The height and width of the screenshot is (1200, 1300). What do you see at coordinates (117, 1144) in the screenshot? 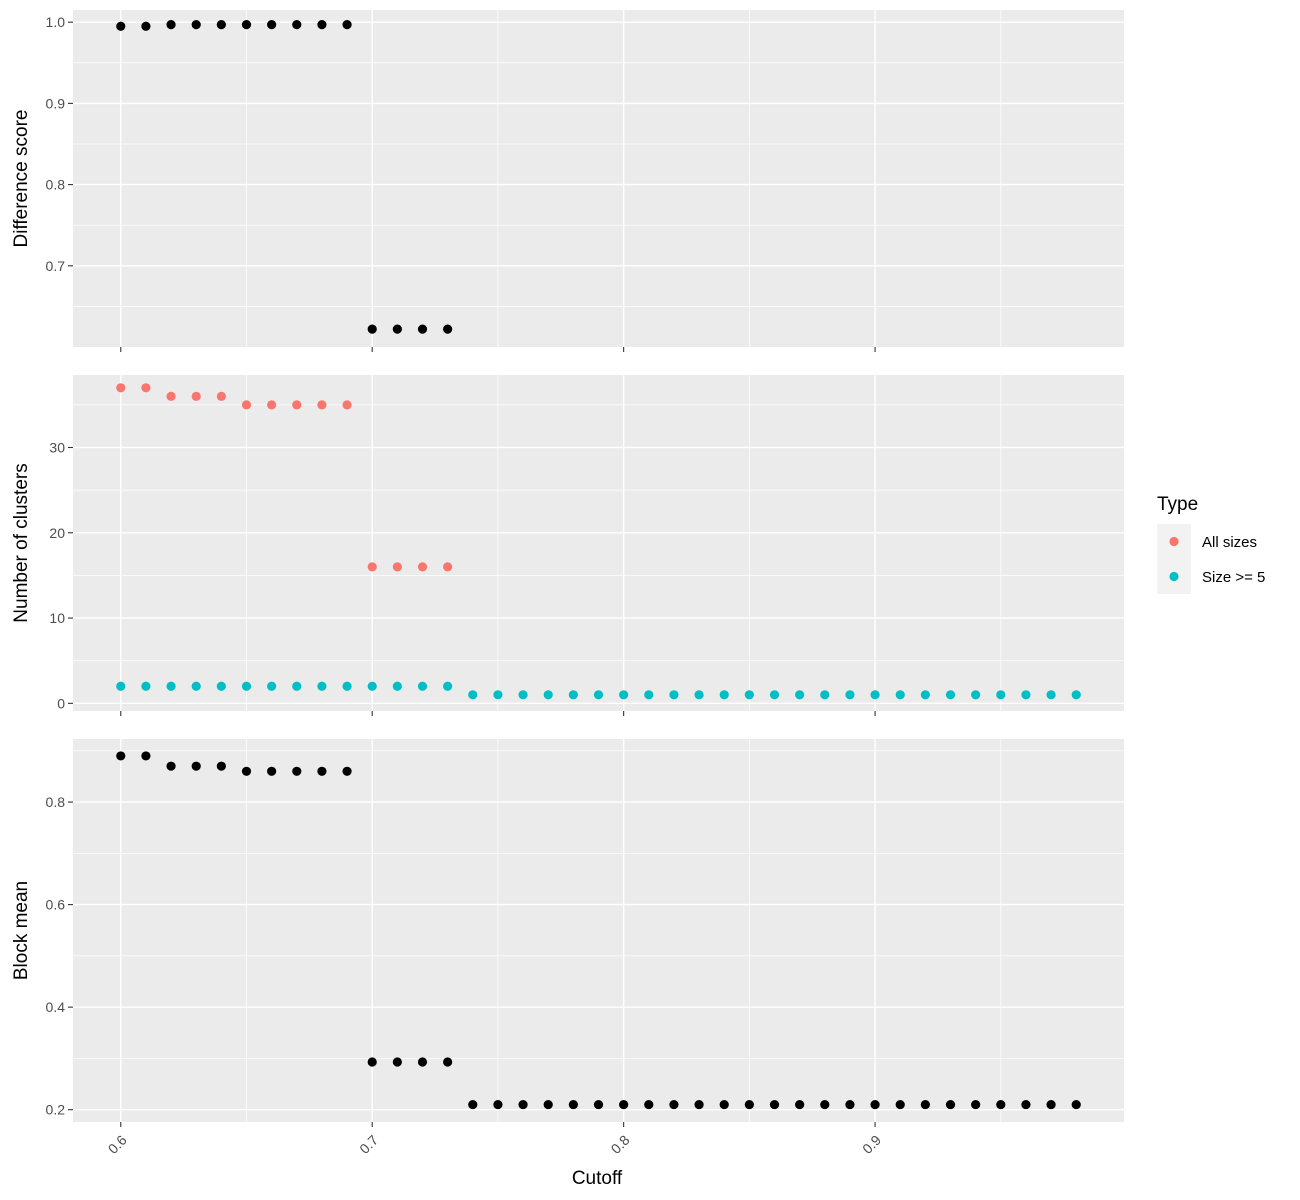
I see `x-tick-label: 0.6` at bounding box center [117, 1144].